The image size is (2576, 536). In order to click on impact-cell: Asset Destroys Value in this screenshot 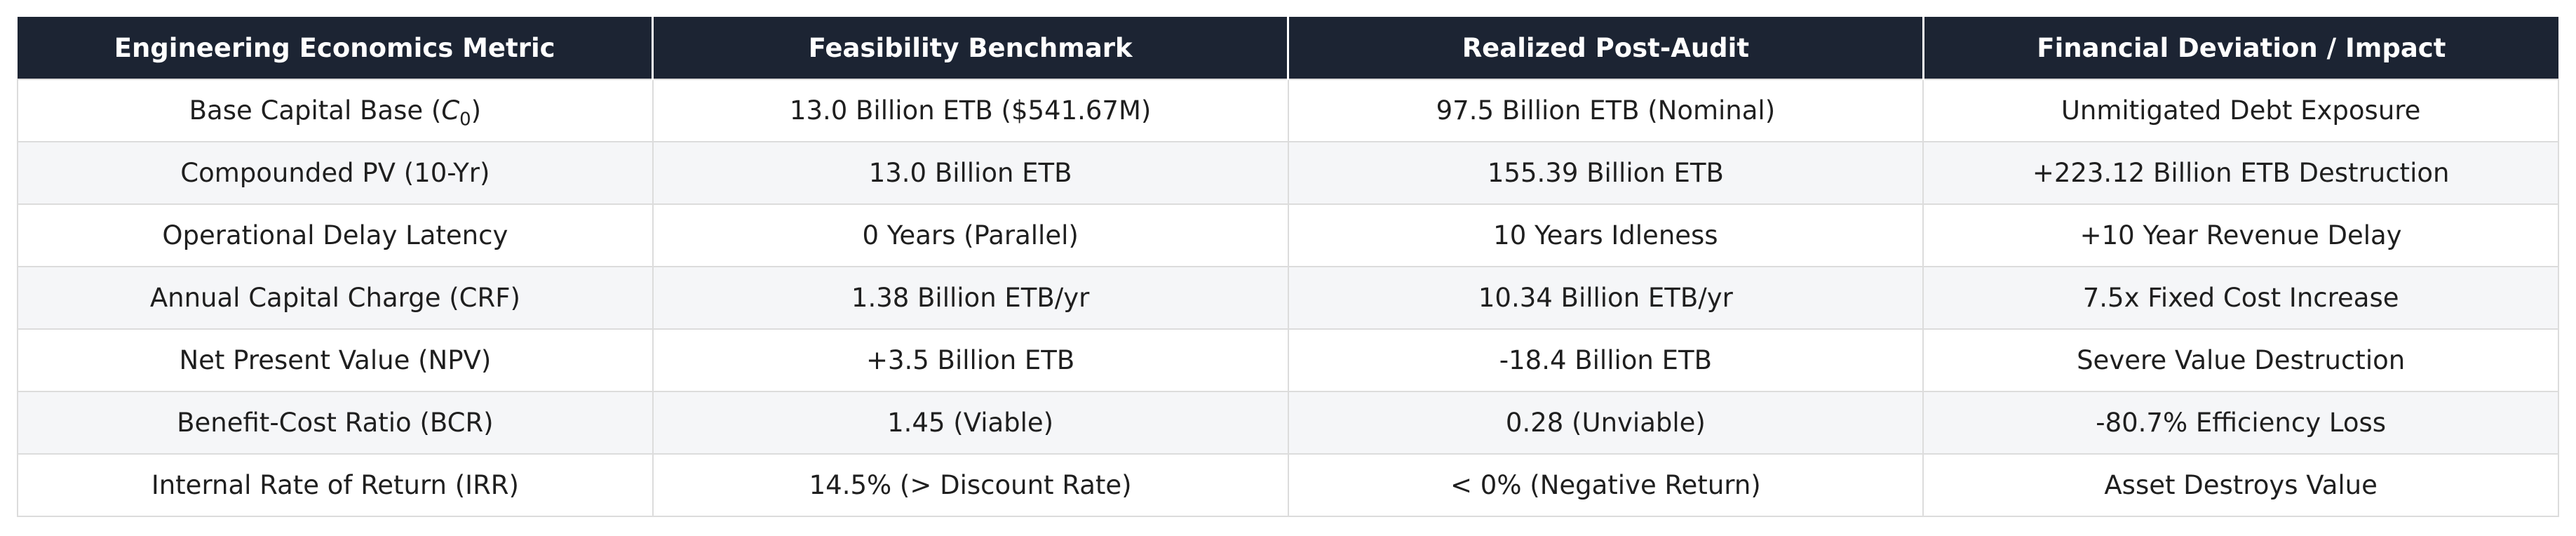, I will do `click(2240, 485)`.